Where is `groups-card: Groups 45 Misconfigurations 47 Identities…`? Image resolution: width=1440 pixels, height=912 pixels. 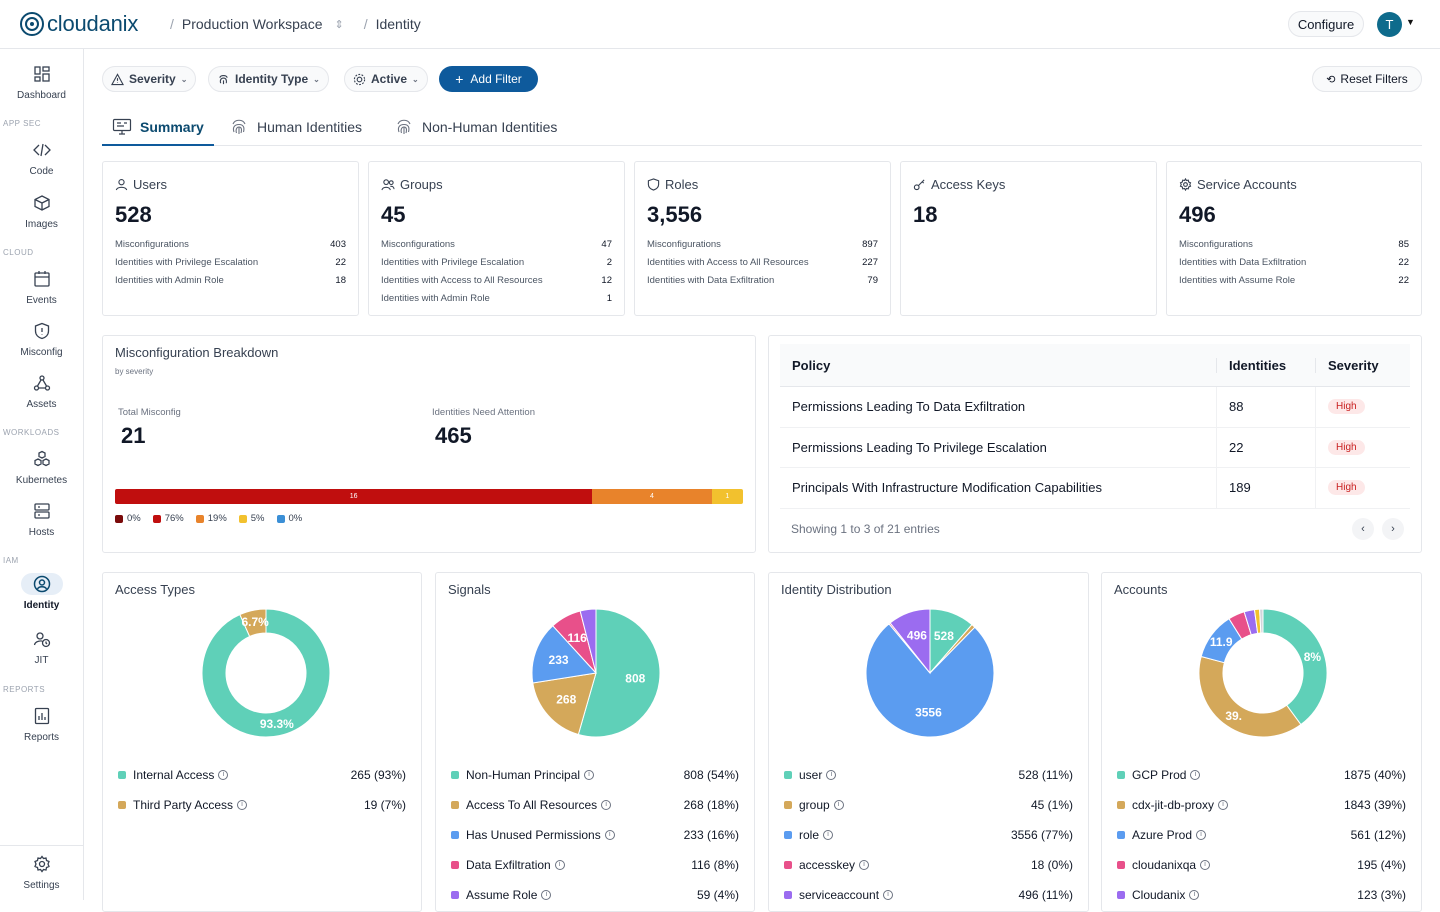
groups-card: Groups 45 Misconfigurations 47 Identities… is located at coordinates (496, 238).